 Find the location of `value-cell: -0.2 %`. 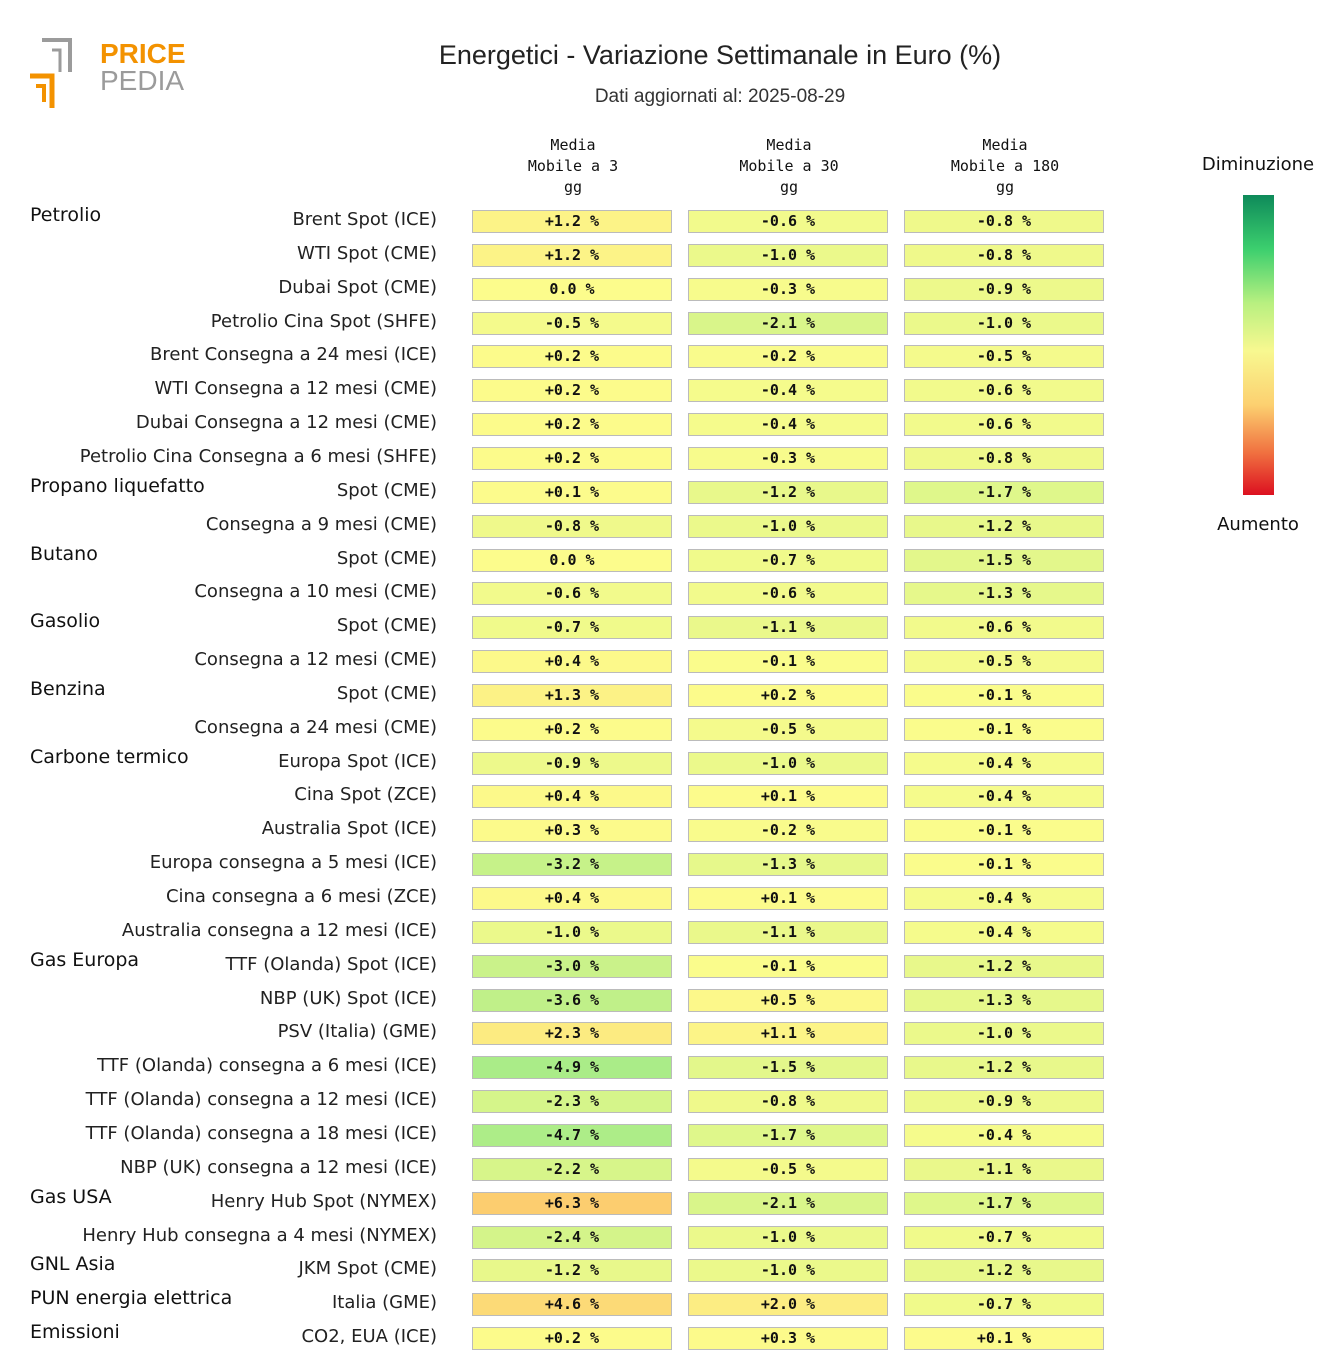

value-cell: -0.2 % is located at coordinates (788, 831).